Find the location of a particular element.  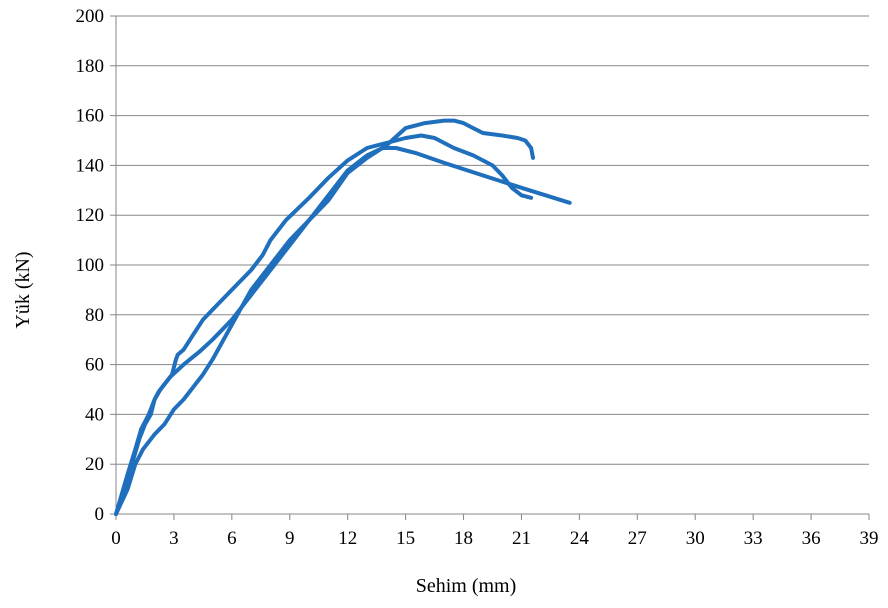

x-tick-label: 18 is located at coordinates (463, 538).